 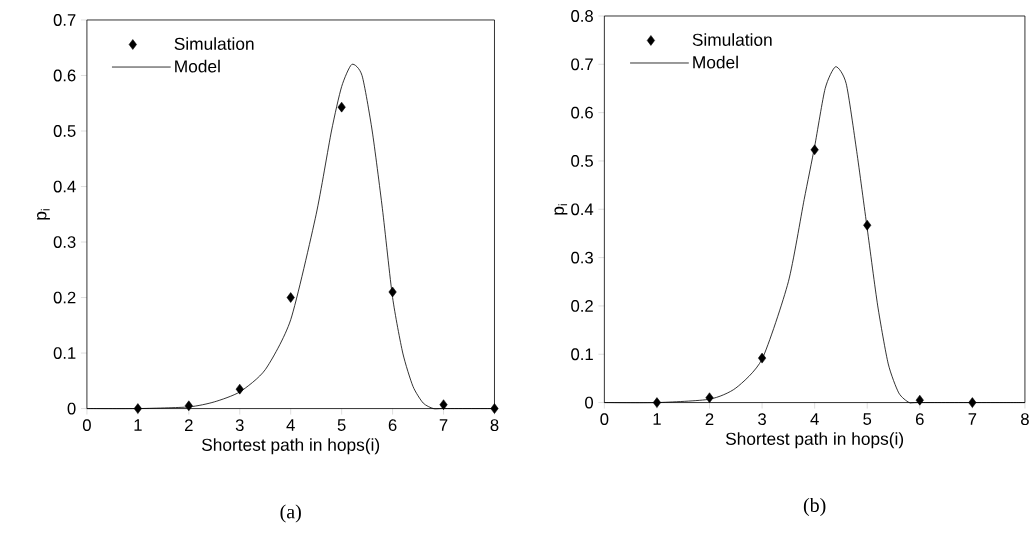 I want to click on text: (b), so click(x=814, y=506).